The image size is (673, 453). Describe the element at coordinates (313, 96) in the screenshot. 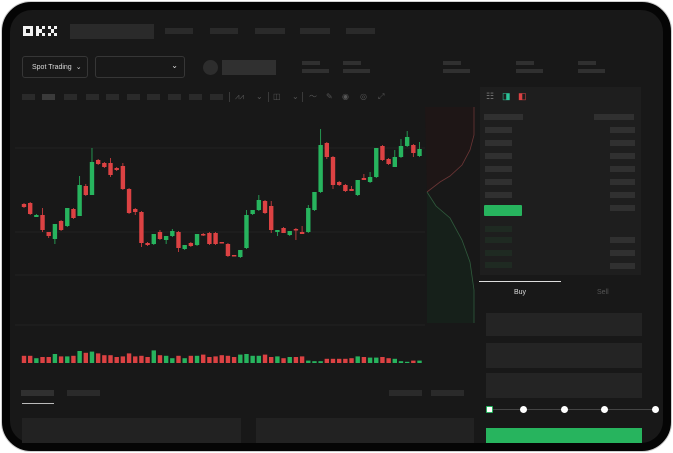

I see `line-tool-icon: 〜` at that location.